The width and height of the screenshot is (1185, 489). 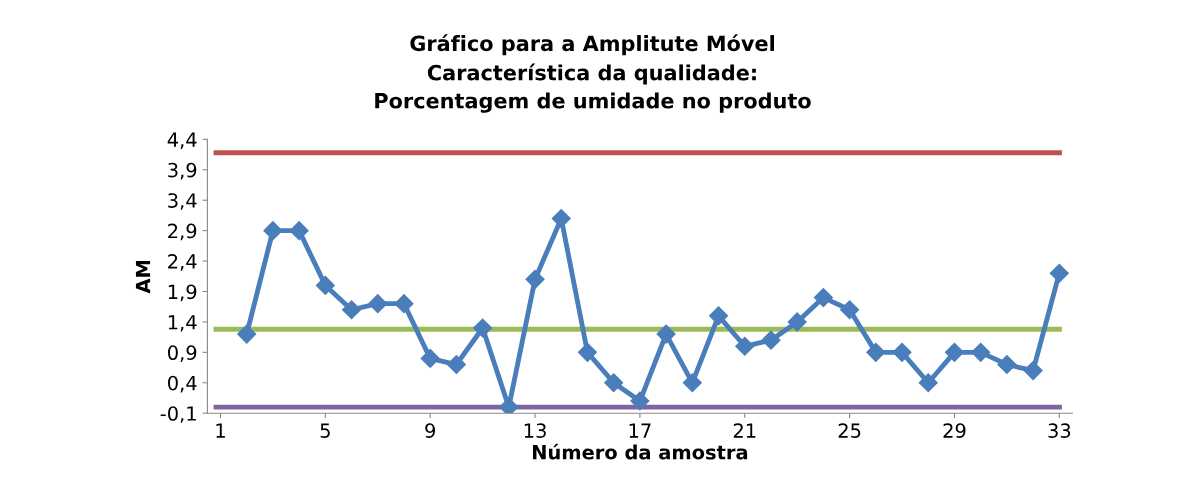 I want to click on x-tick-label: 13, so click(x=535, y=430).